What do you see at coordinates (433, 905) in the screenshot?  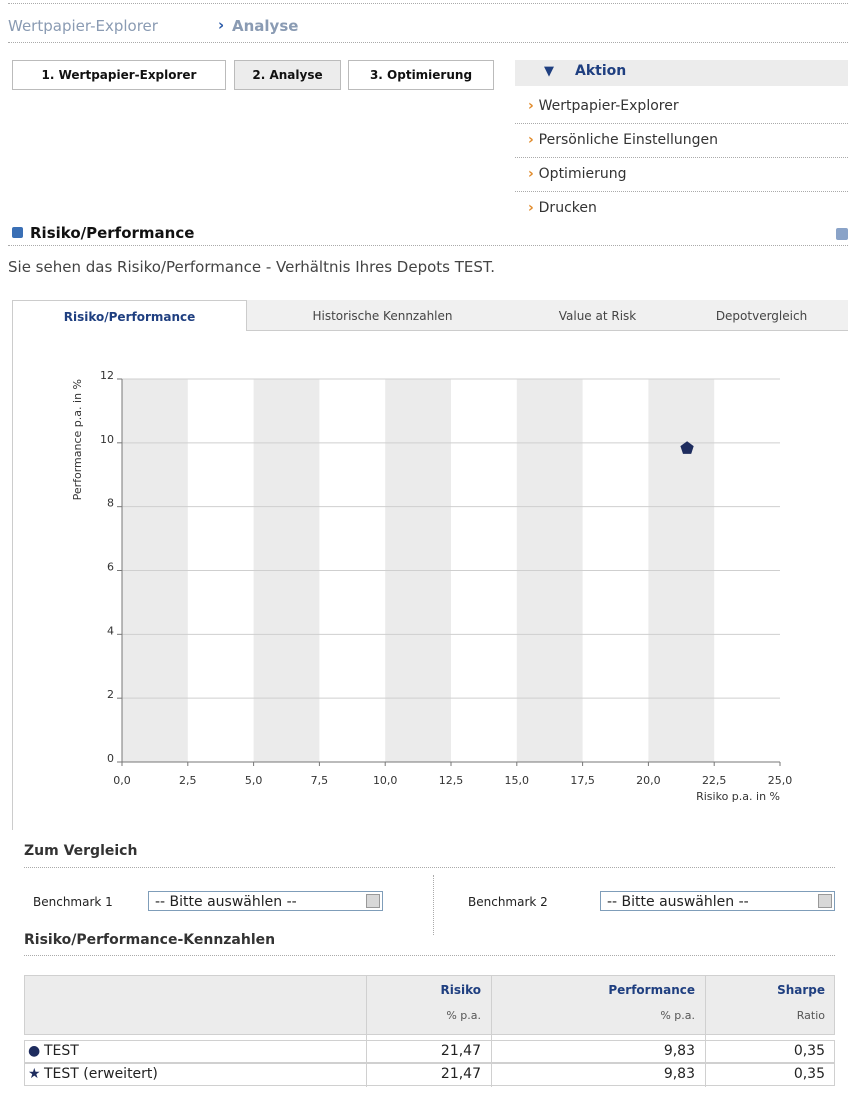 I see `separator` at bounding box center [433, 905].